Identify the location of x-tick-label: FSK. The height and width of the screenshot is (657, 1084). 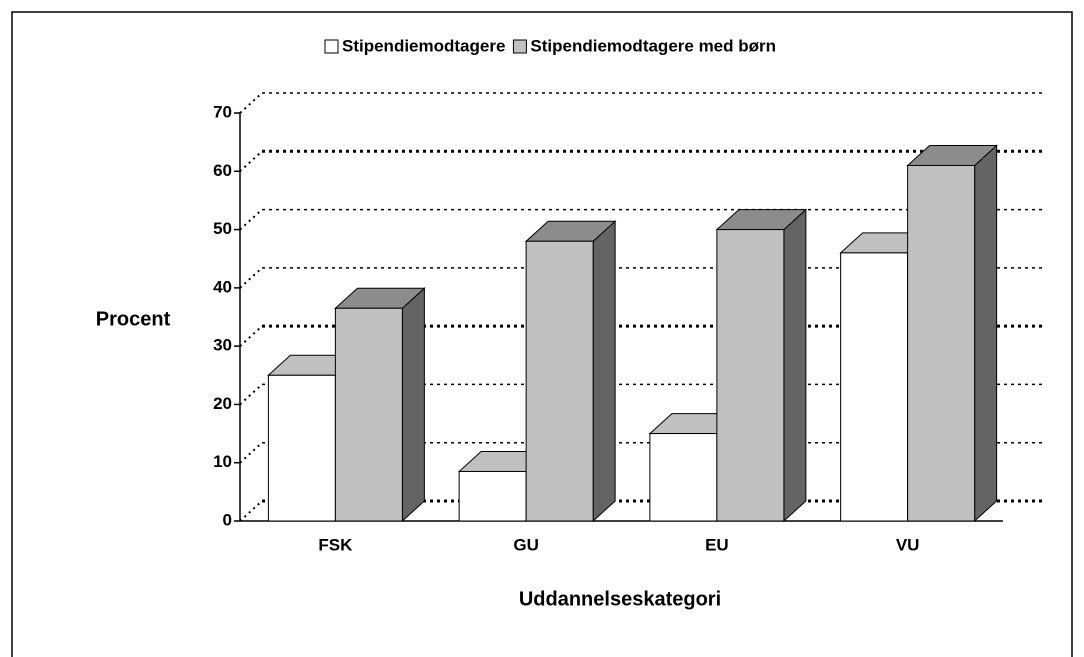
(335, 544).